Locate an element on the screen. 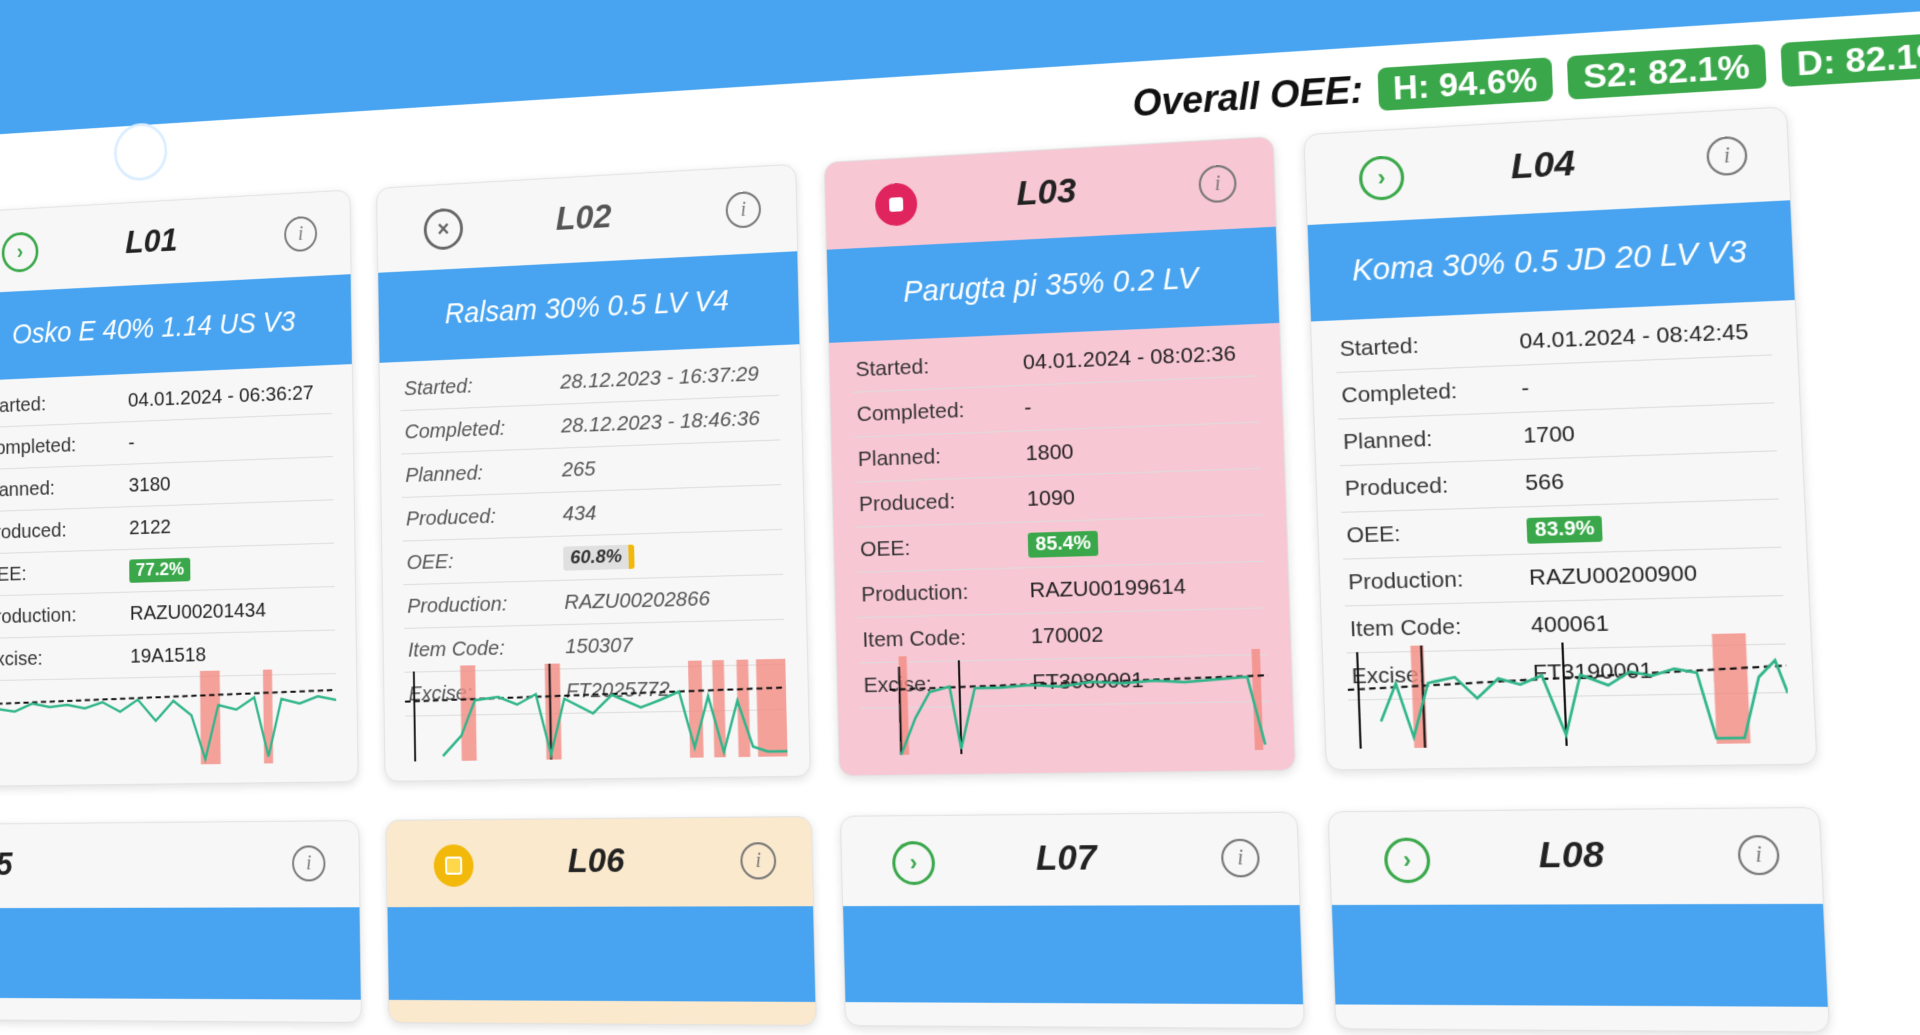 This screenshot has height=1035, width=1920. oee-pill-s2: S2: 82.1% is located at coordinates (1666, 71).